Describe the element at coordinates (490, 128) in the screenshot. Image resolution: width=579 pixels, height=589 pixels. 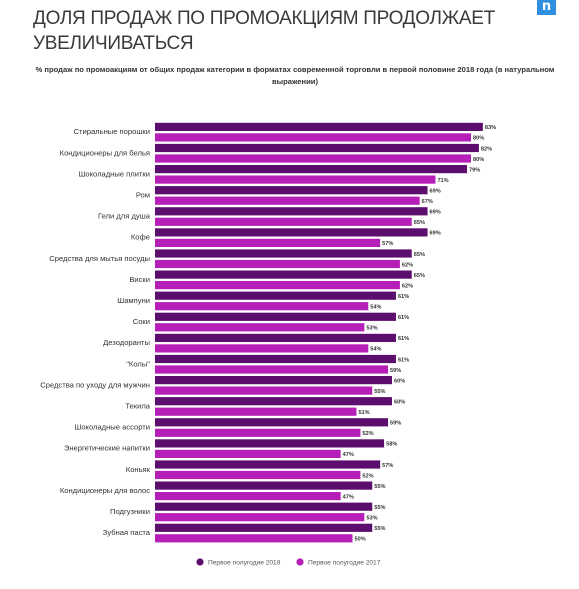
I see `value-label: 83%` at that location.